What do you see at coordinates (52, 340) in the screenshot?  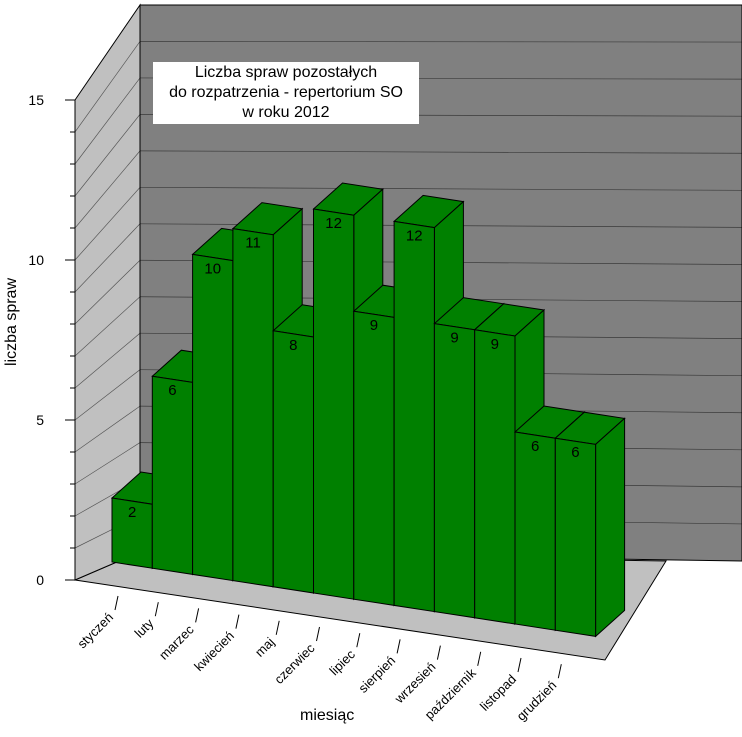 I see `y-axis: 0 5 10 15` at bounding box center [52, 340].